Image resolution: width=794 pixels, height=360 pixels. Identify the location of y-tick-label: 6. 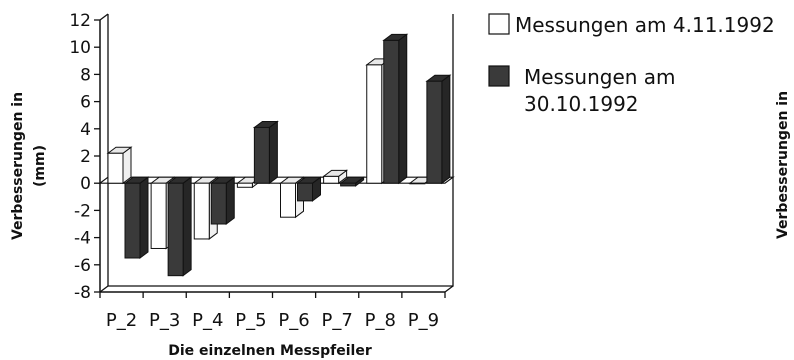
(85, 103).